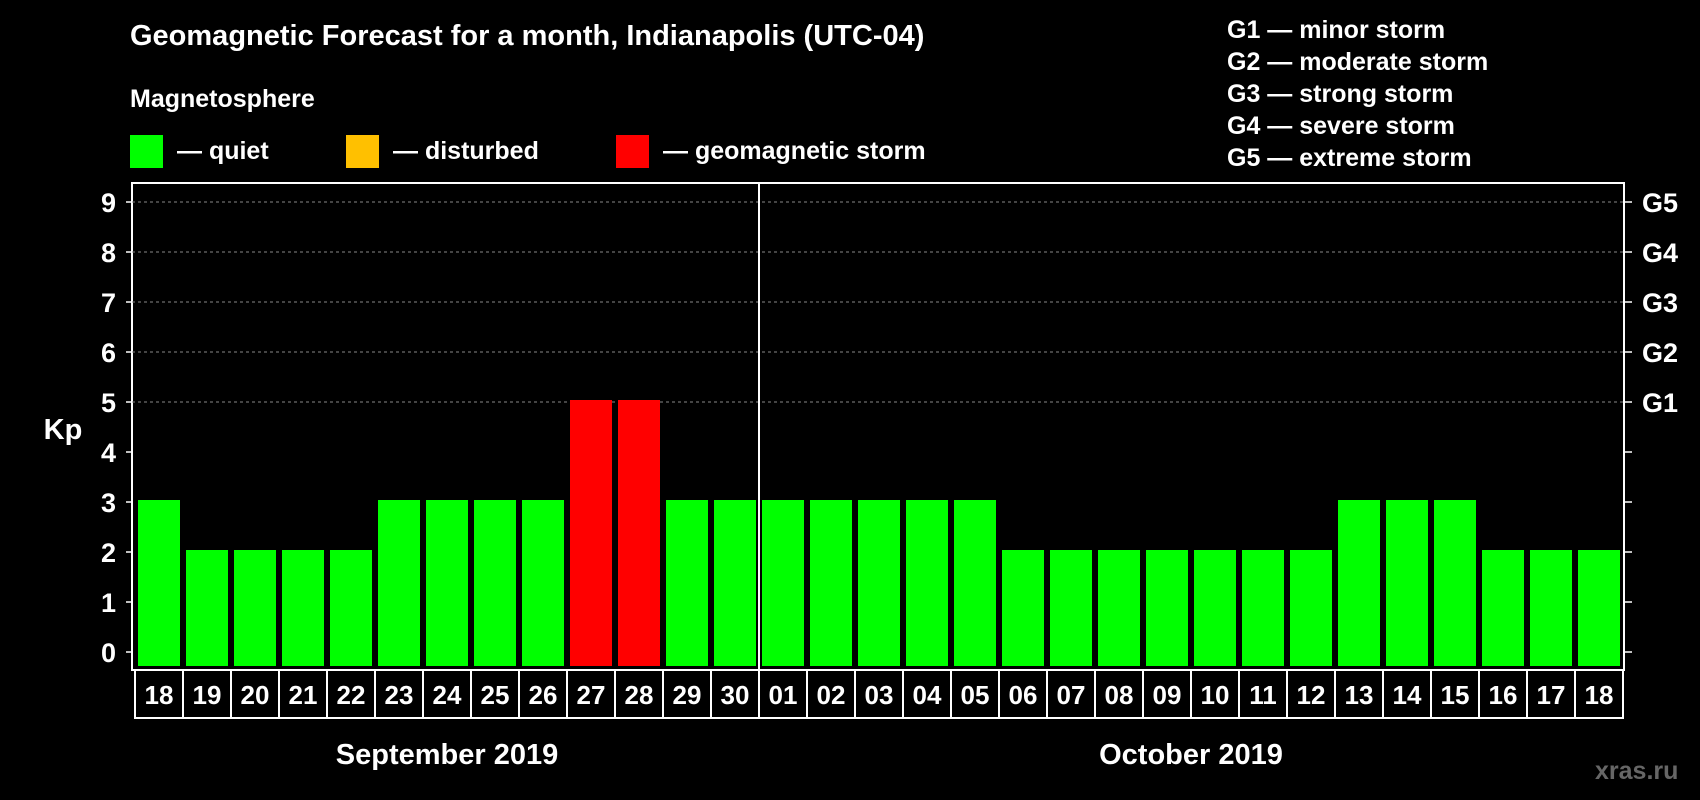 The height and width of the screenshot is (800, 1700). I want to click on y-axis-label: Kp, so click(63, 430).